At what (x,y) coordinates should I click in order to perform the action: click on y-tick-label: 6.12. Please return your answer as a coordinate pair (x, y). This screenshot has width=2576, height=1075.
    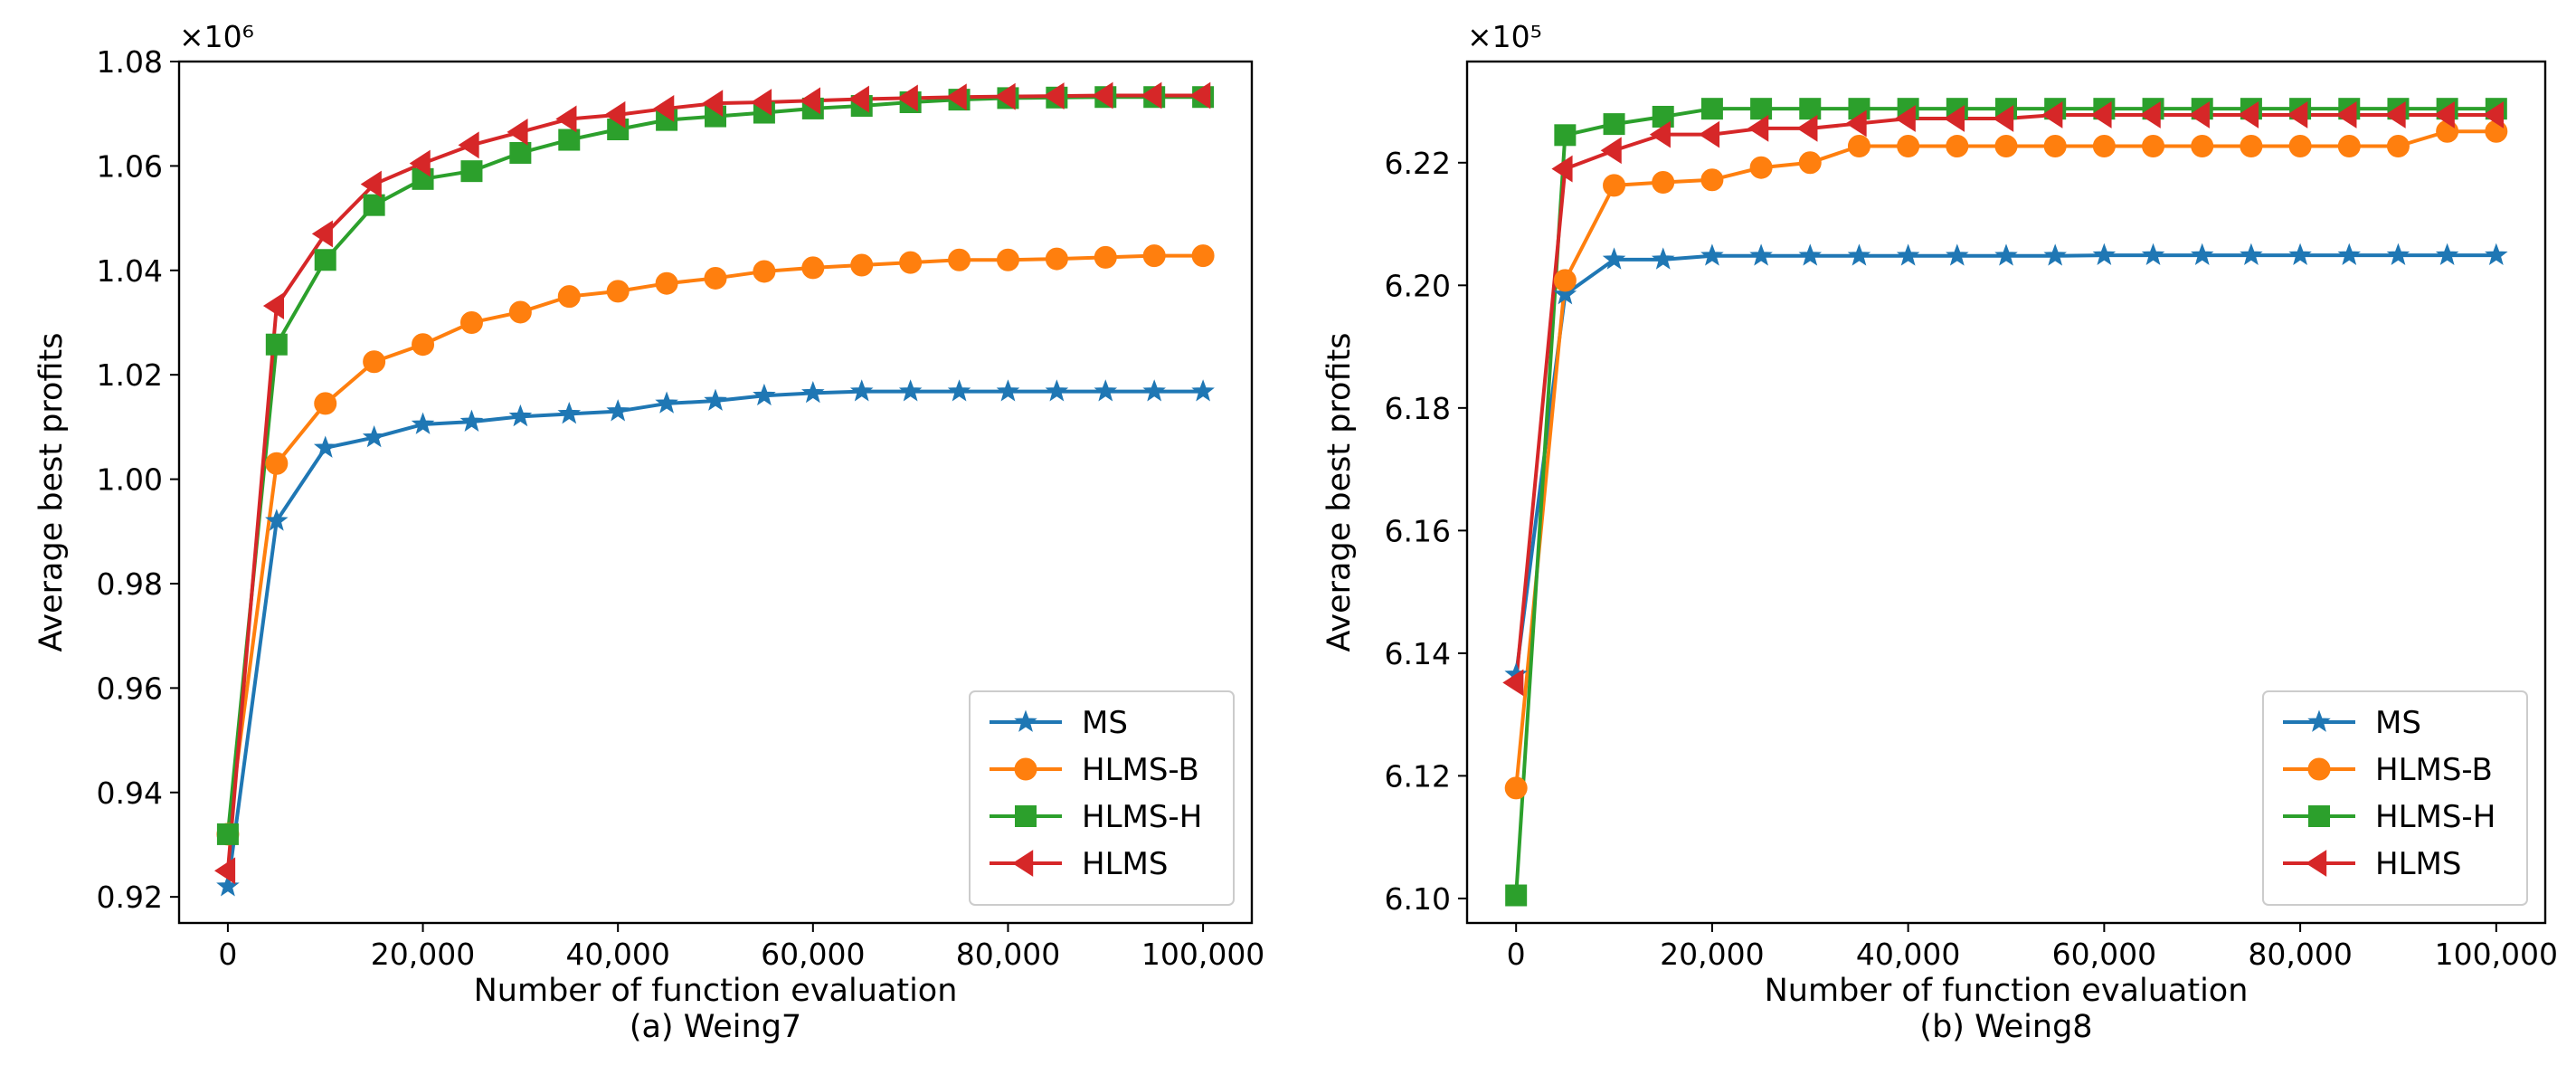
    Looking at the image, I should click on (1418, 776).